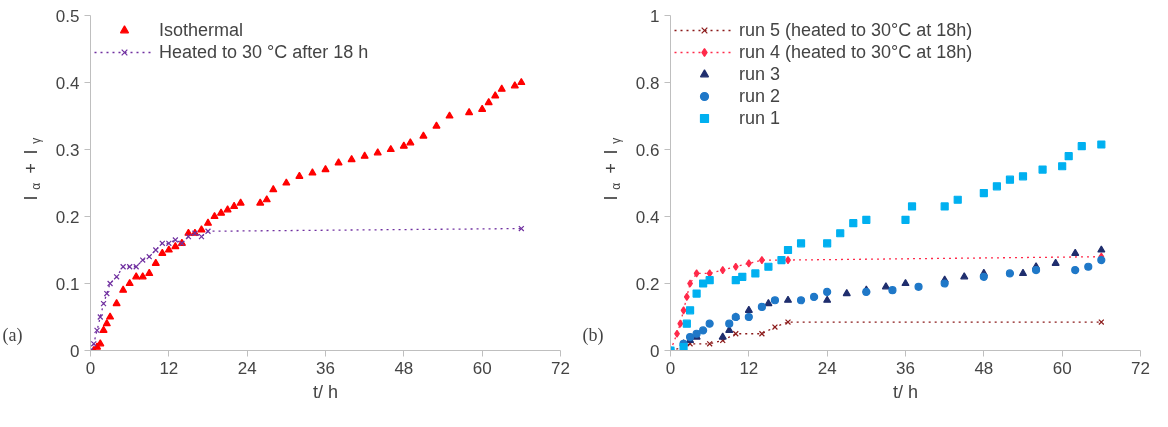 This screenshot has width=1168, height=427. I want to click on text: (a), so click(12, 335).